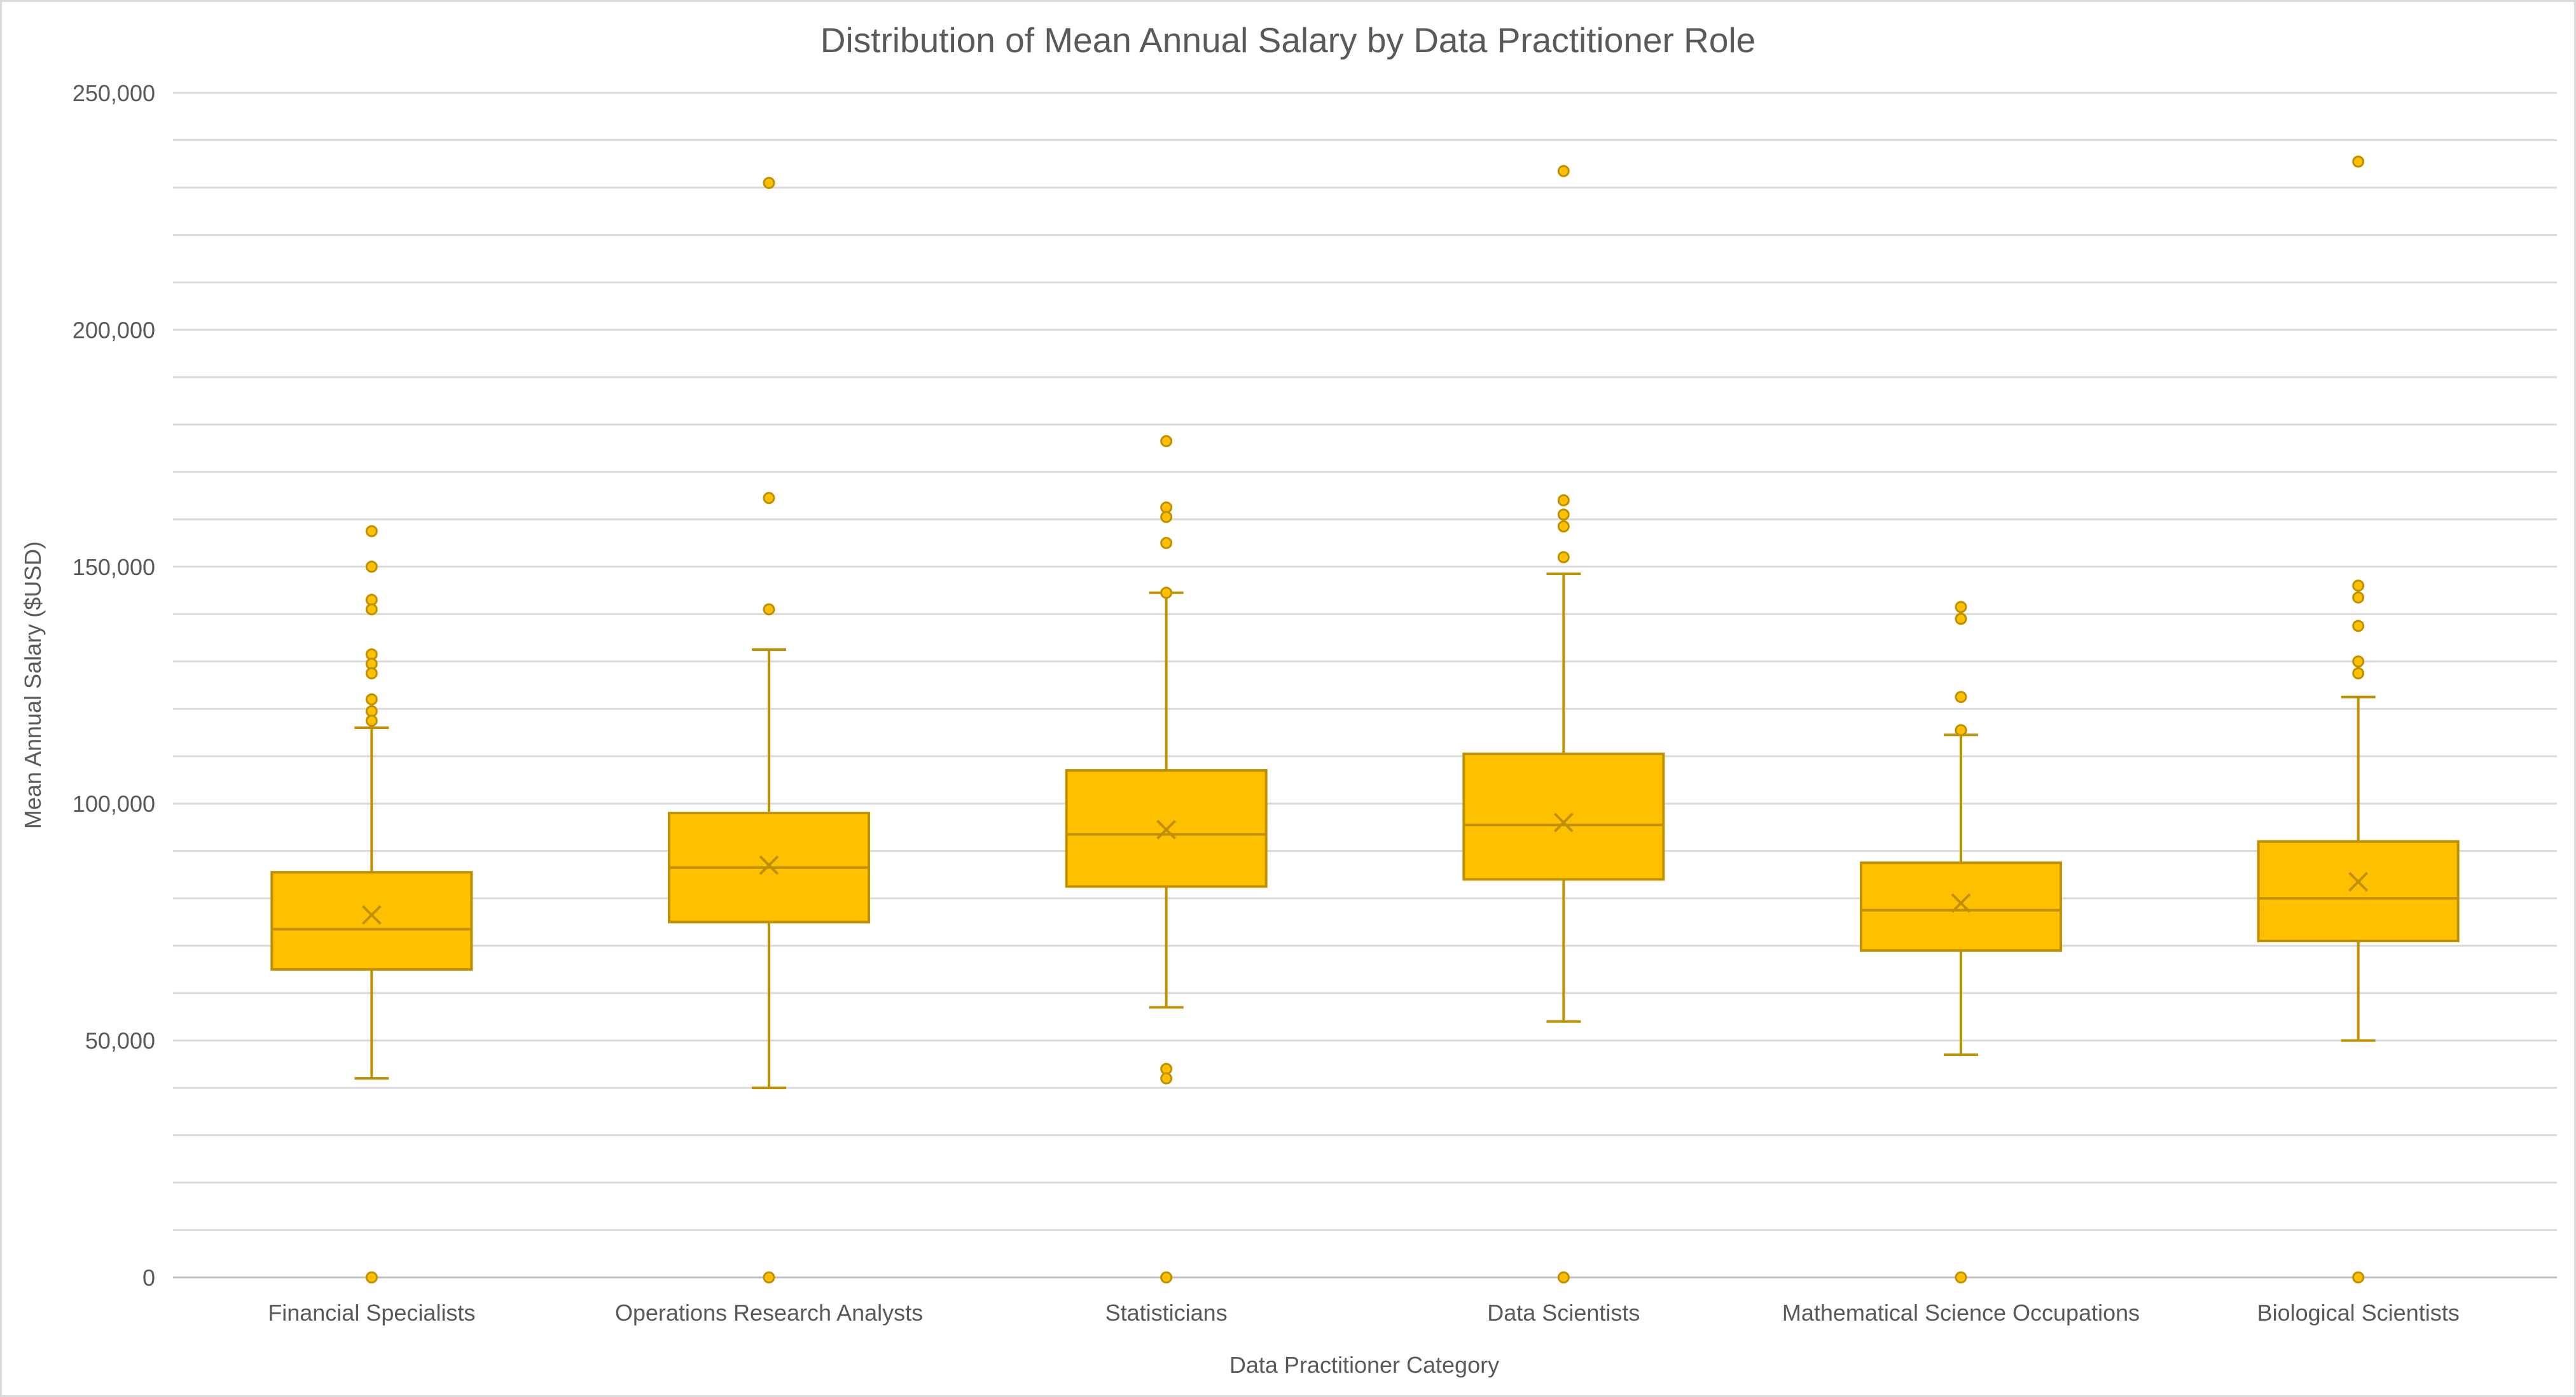 The width and height of the screenshot is (2576, 1397). Describe the element at coordinates (371, 1313) in the screenshot. I see `x-tick-label: Financial Specialists` at that location.